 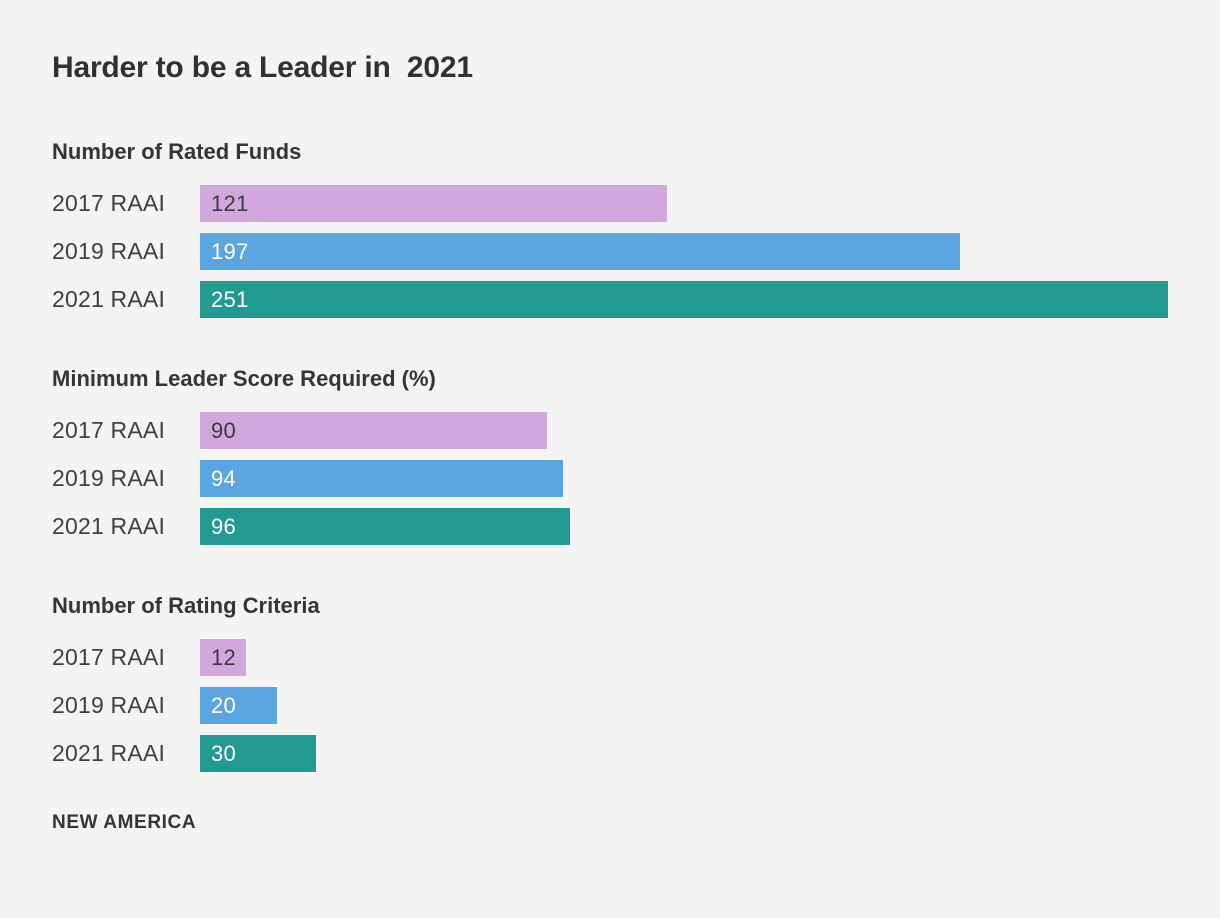 I want to click on bar-track: 94, so click(x=684, y=478).